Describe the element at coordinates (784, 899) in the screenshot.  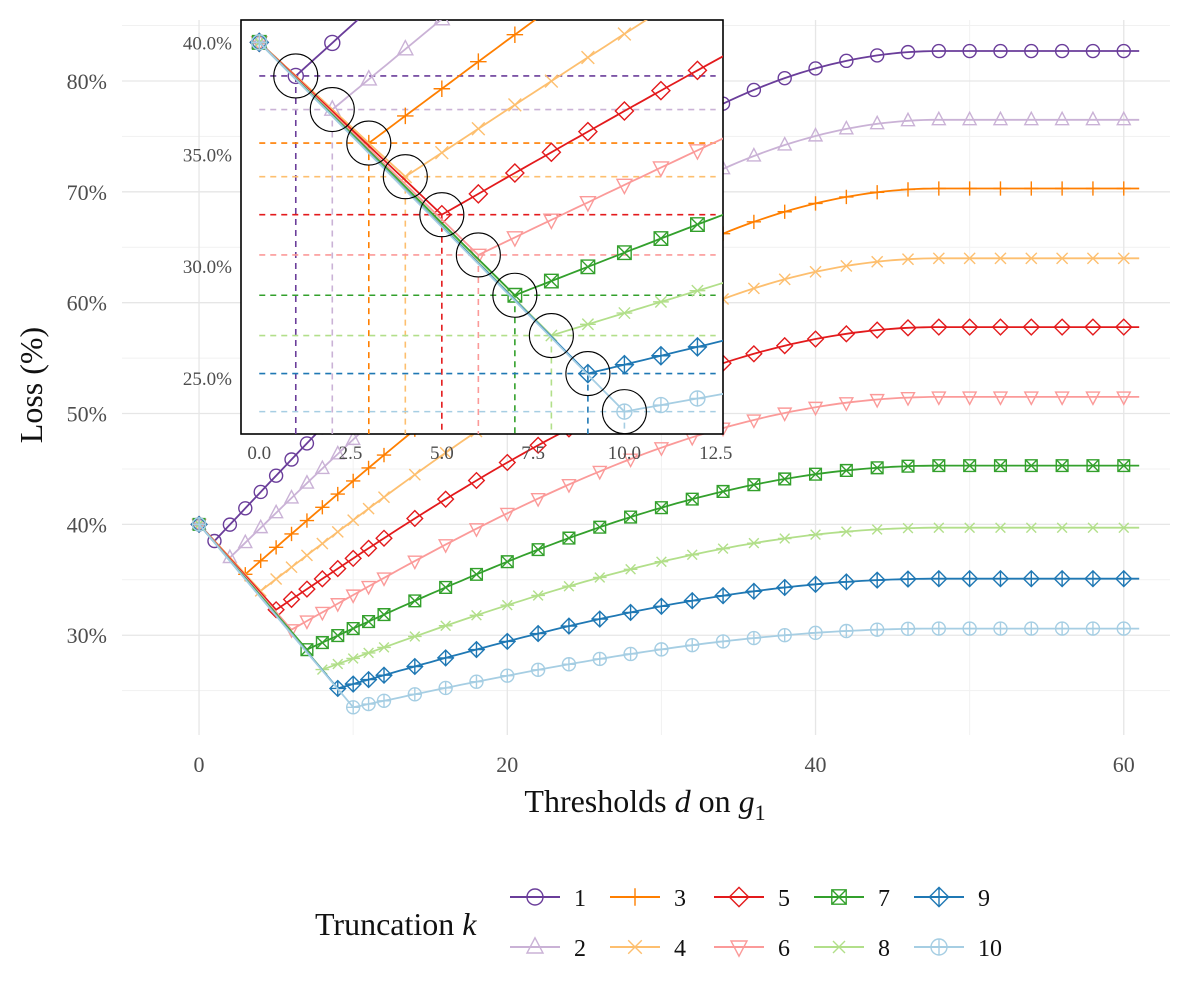
I see `legend-label: 5` at that location.